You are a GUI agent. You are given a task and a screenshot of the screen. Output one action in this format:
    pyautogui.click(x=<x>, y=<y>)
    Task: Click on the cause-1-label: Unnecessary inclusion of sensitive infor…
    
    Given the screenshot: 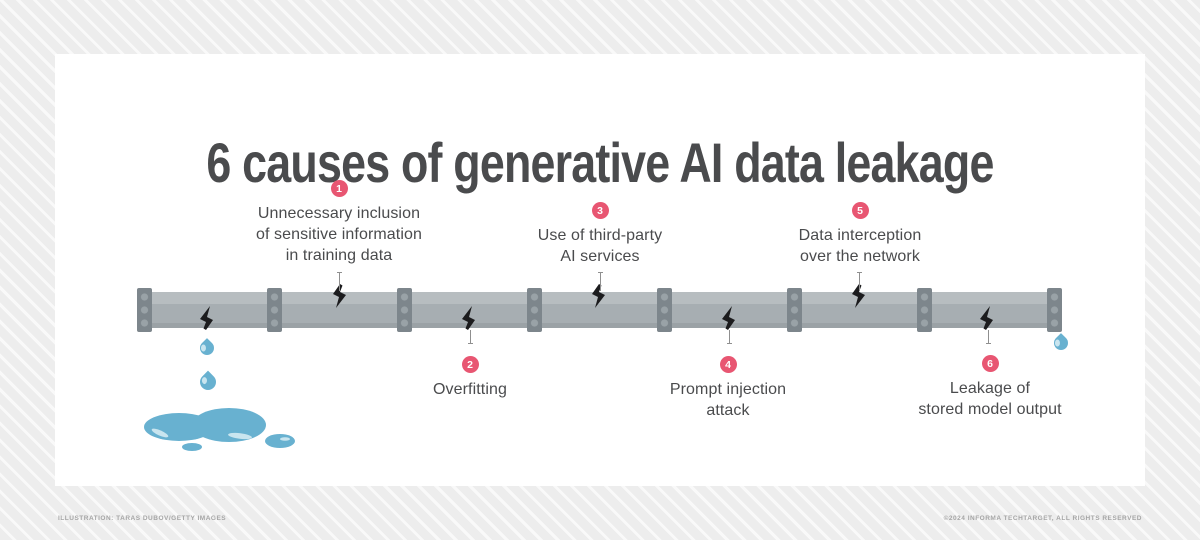 What is the action you would take?
    pyautogui.click(x=339, y=234)
    